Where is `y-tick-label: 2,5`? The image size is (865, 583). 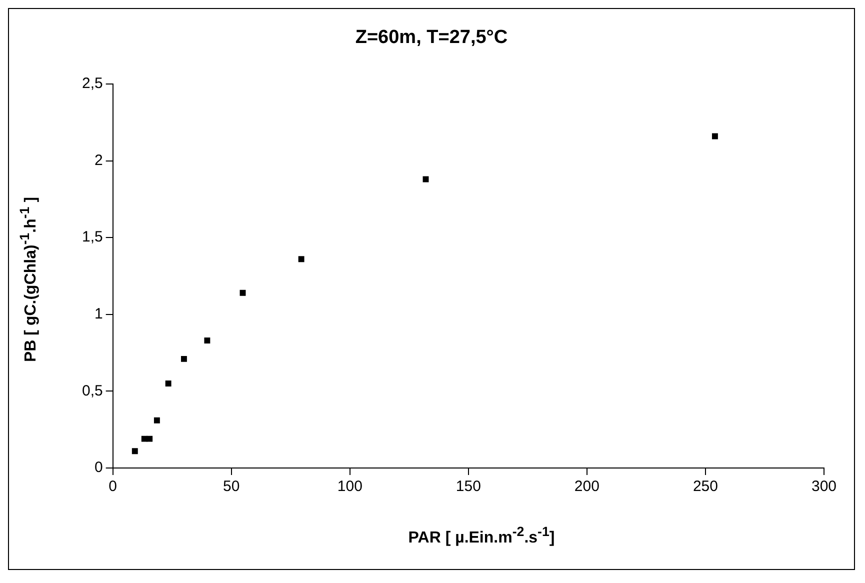 y-tick-label: 2,5 is located at coordinates (92, 83).